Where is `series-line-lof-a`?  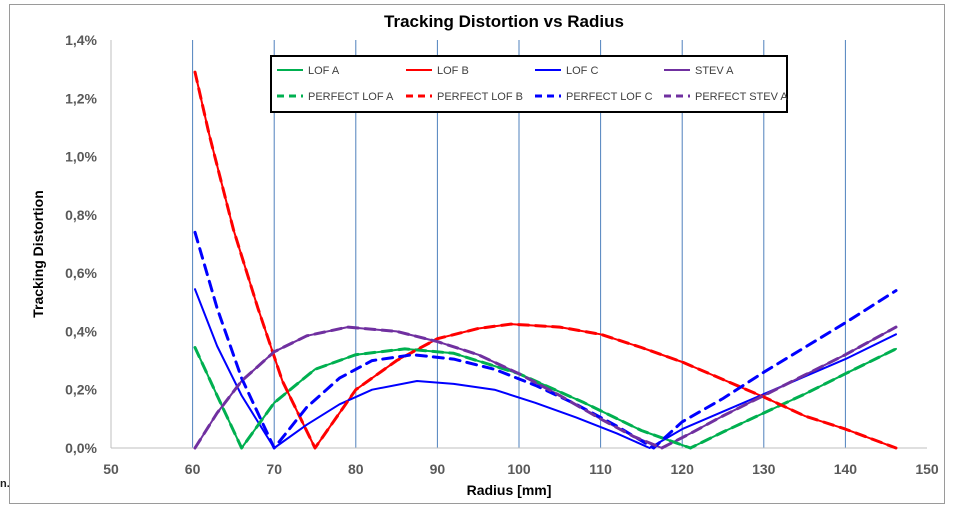 series-line-lof-a is located at coordinates (545, 397).